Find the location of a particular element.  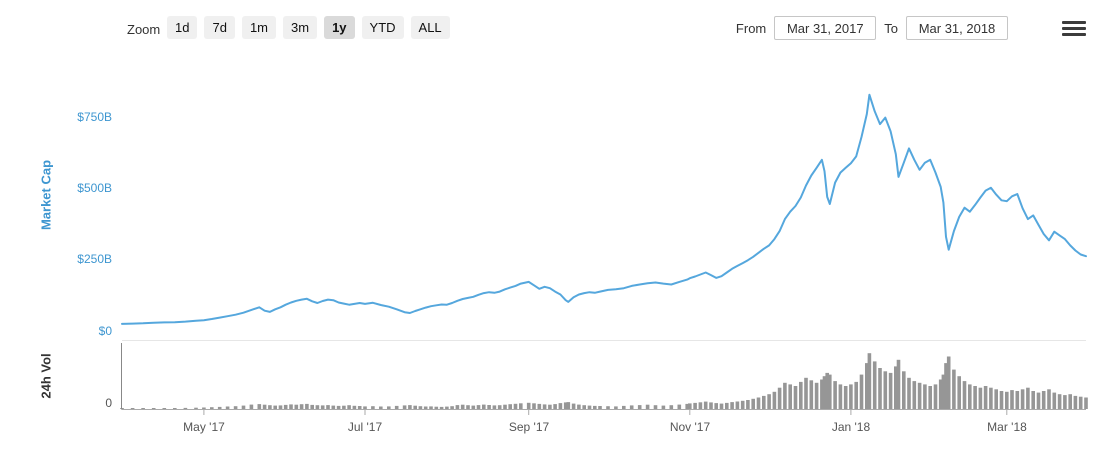

to-date-input is located at coordinates (957, 28).